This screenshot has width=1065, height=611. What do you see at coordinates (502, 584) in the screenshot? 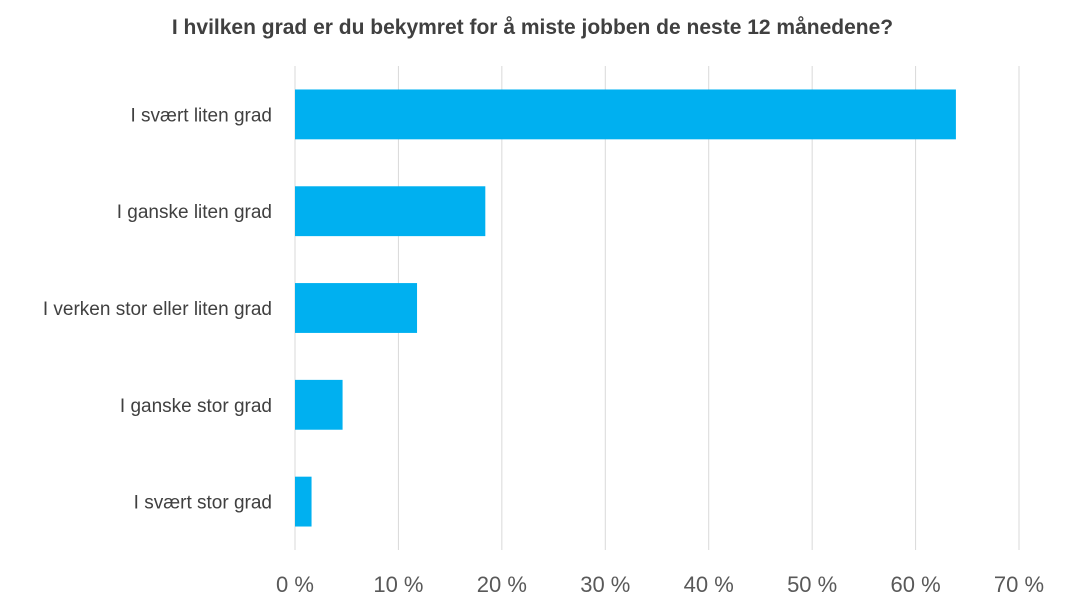
I see `x-tick-label-20: 20 %` at bounding box center [502, 584].